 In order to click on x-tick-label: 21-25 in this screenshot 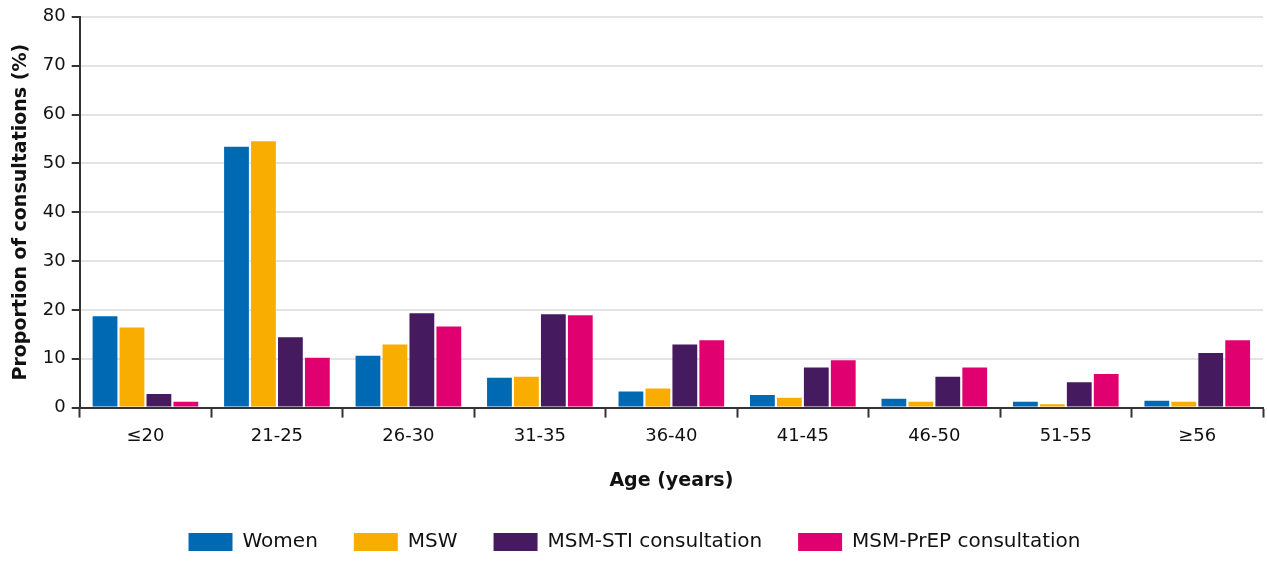, I will do `click(277, 435)`.